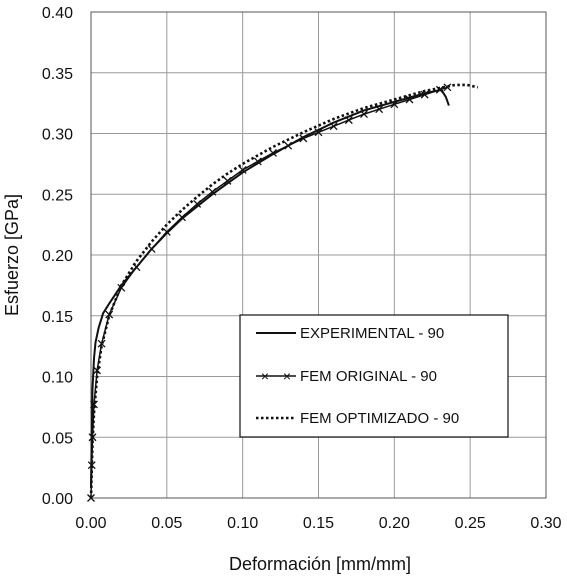  I want to click on x-tick-label: 0.15, so click(318, 523).